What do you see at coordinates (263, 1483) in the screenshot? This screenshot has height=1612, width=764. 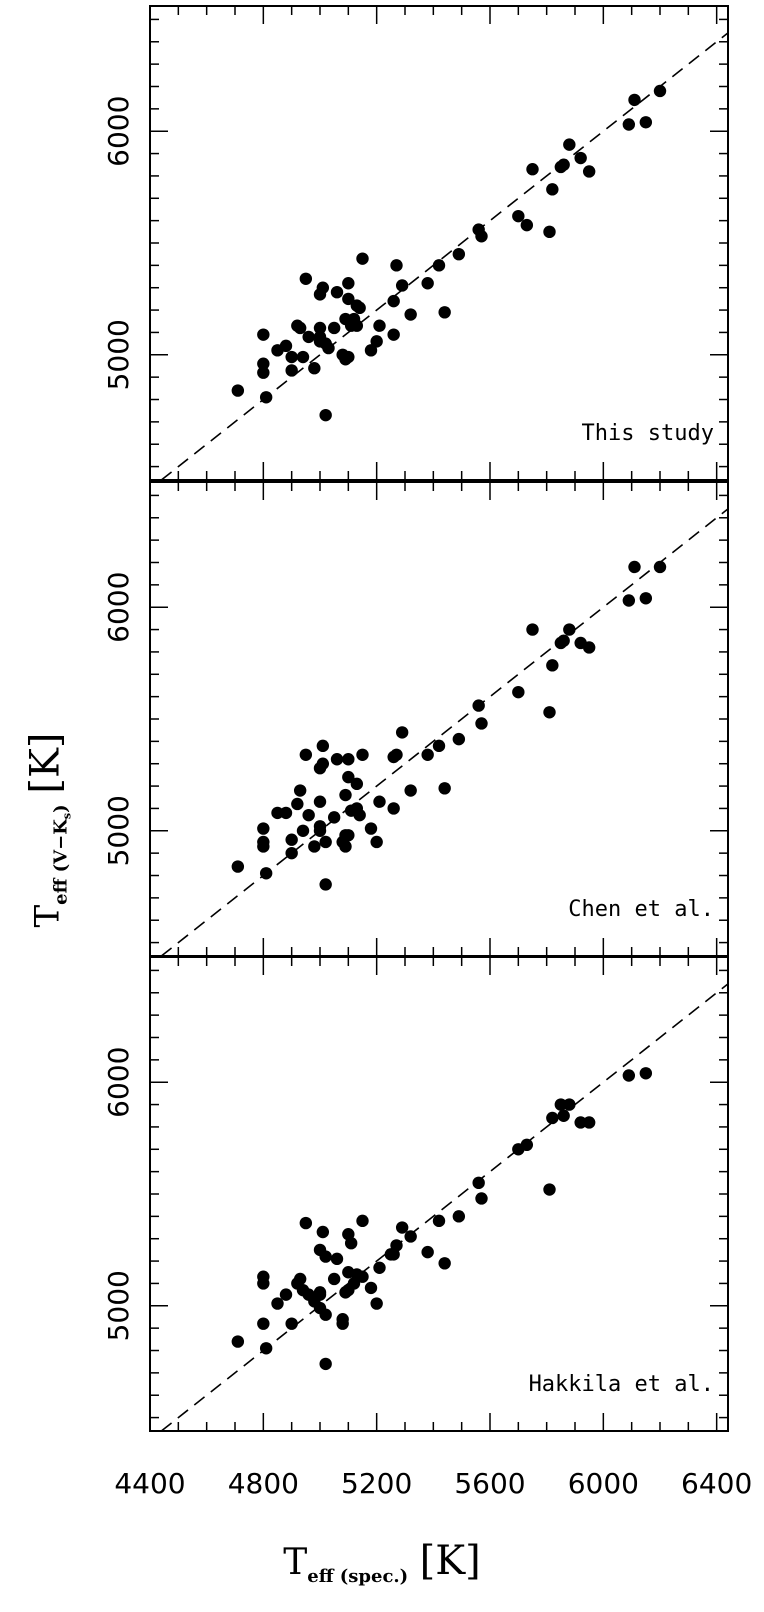 I see `x-tick-label: 4800` at bounding box center [263, 1483].